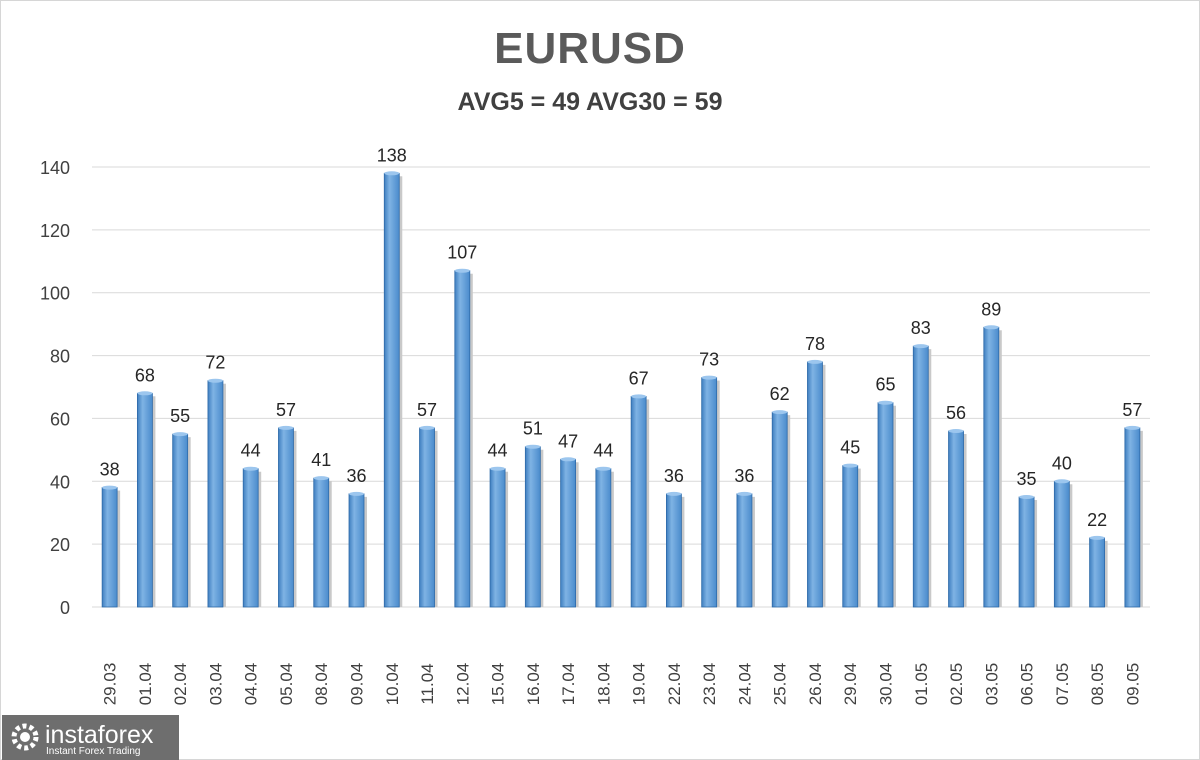  Describe the element at coordinates (533, 429) in the screenshot. I see `data-label: 51` at that location.